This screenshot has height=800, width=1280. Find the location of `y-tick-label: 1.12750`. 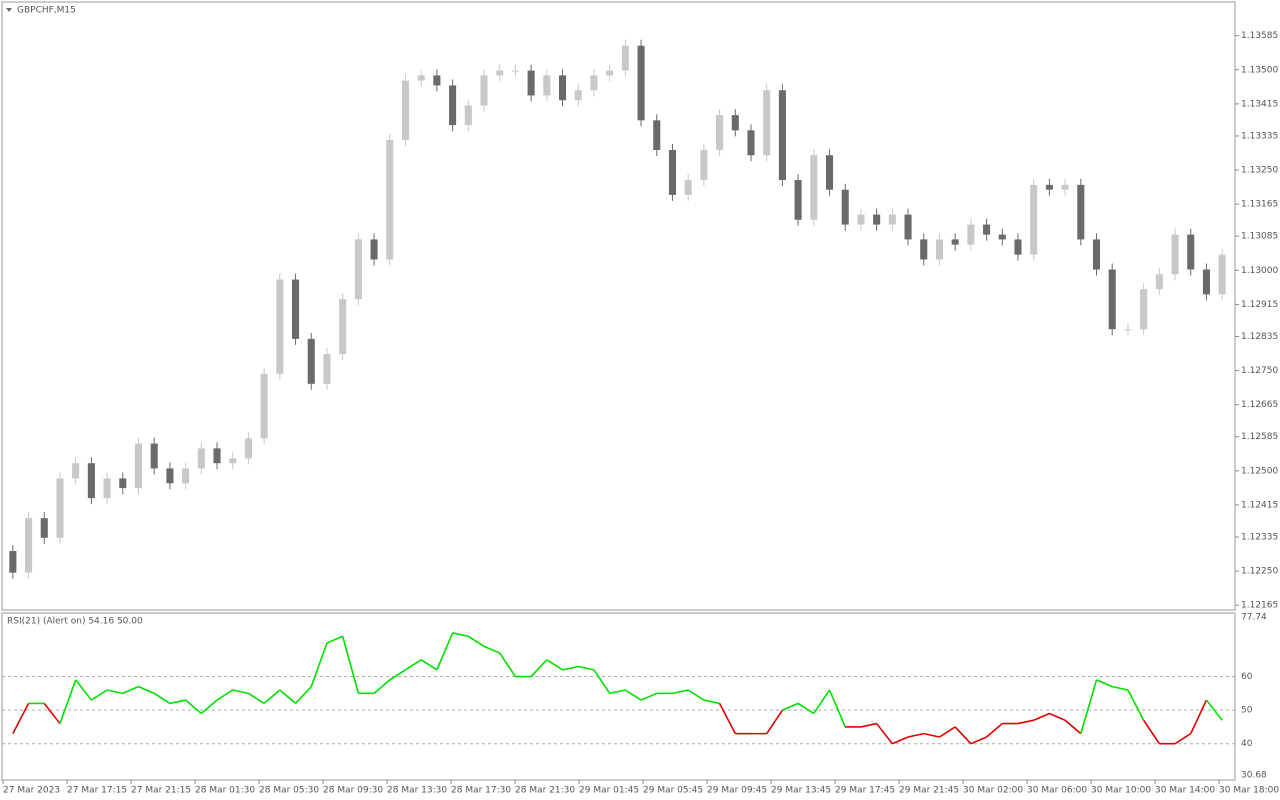

y-tick-label: 1.12750 is located at coordinates (1259, 371).